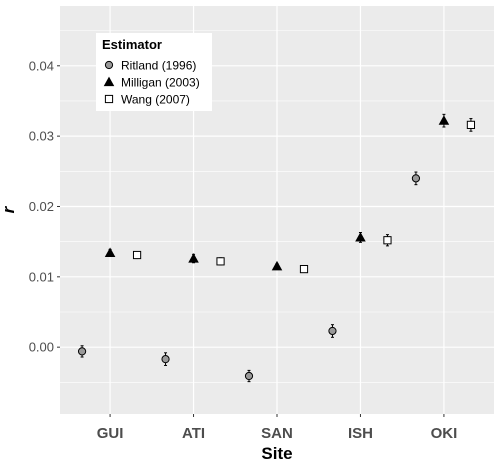 The image size is (500, 466). I want to click on x-axis: GUI ATI SAN ISH OKI, so click(277, 428).